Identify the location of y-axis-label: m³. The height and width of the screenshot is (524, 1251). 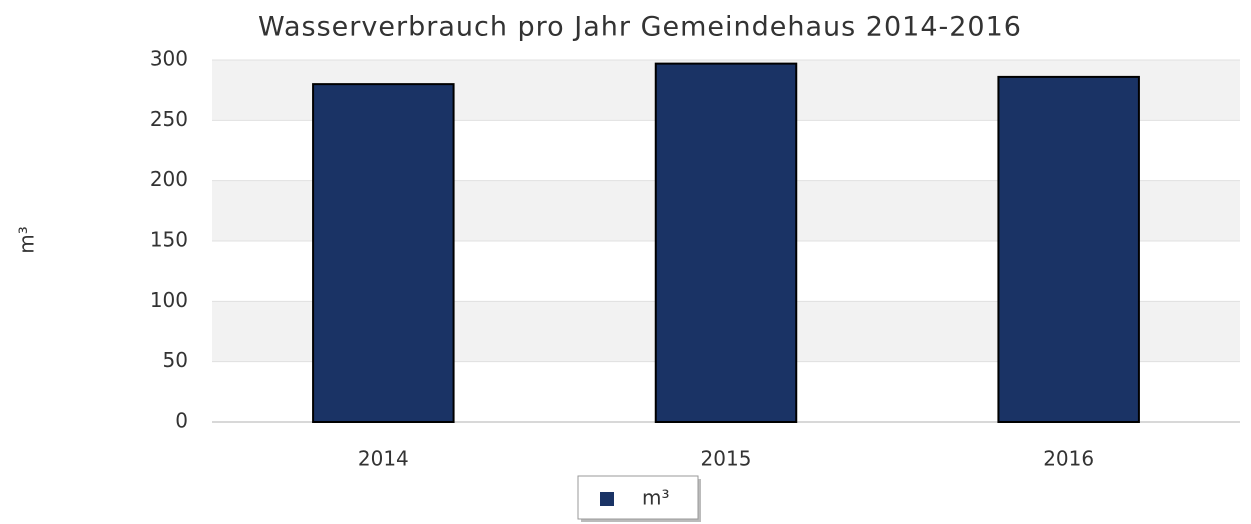
(27, 240).